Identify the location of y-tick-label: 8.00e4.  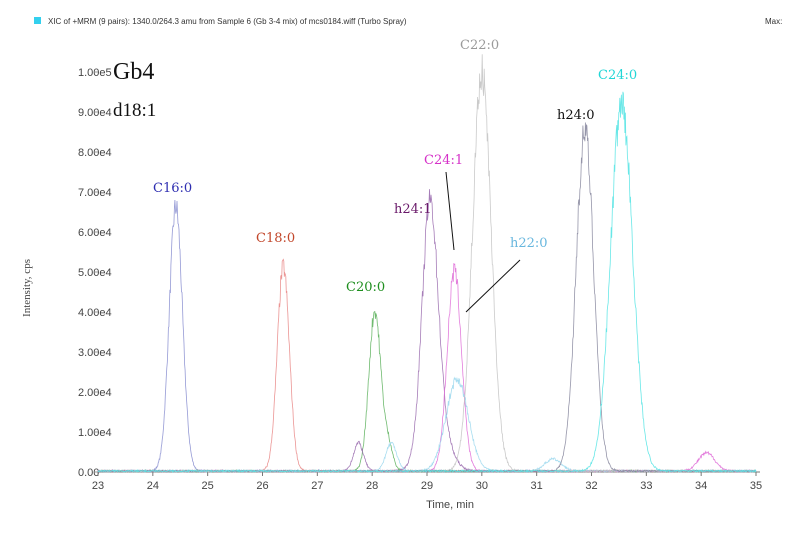
(95, 153).